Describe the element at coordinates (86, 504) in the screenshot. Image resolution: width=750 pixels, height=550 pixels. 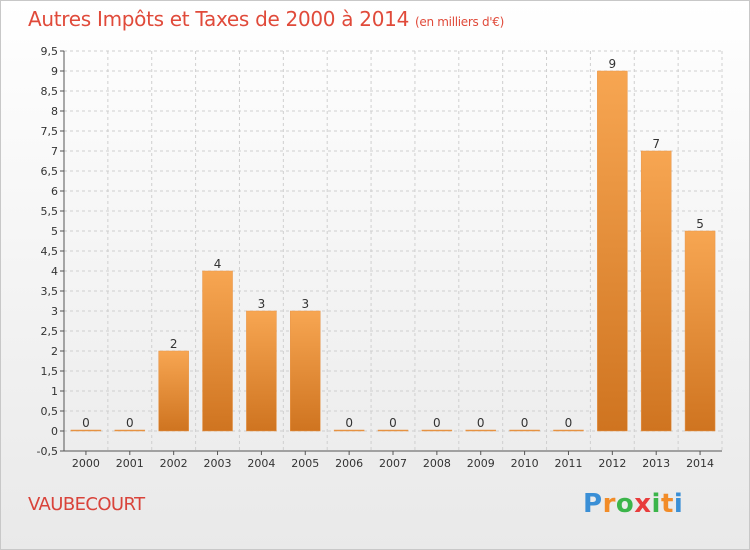
I see `commune-name: VAUBECOURT` at that location.